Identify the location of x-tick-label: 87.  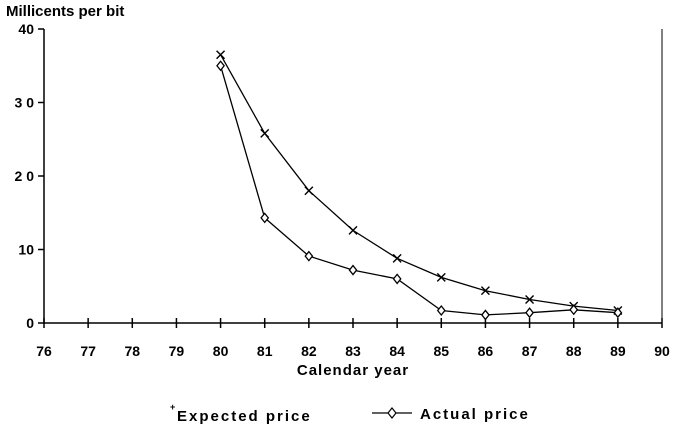
(530, 351).